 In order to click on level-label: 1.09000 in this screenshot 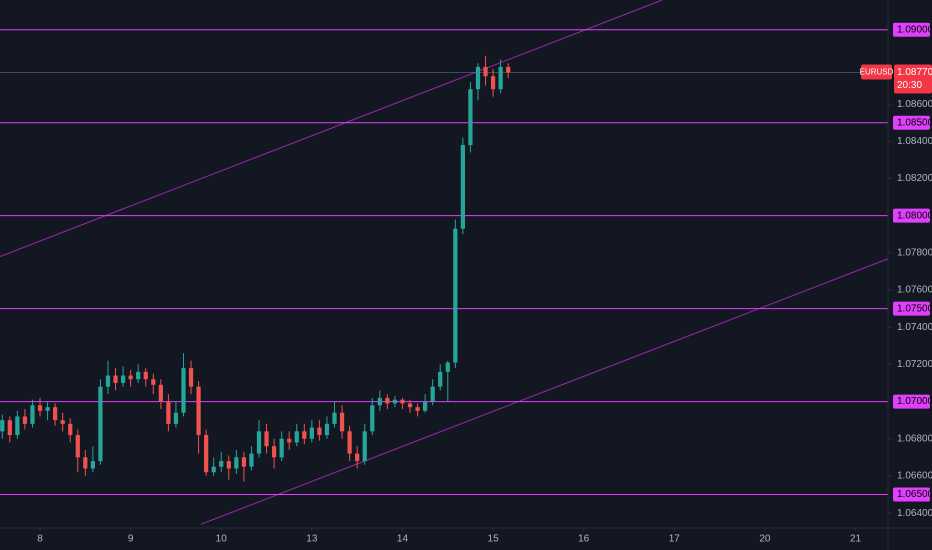, I will do `click(914, 29)`.